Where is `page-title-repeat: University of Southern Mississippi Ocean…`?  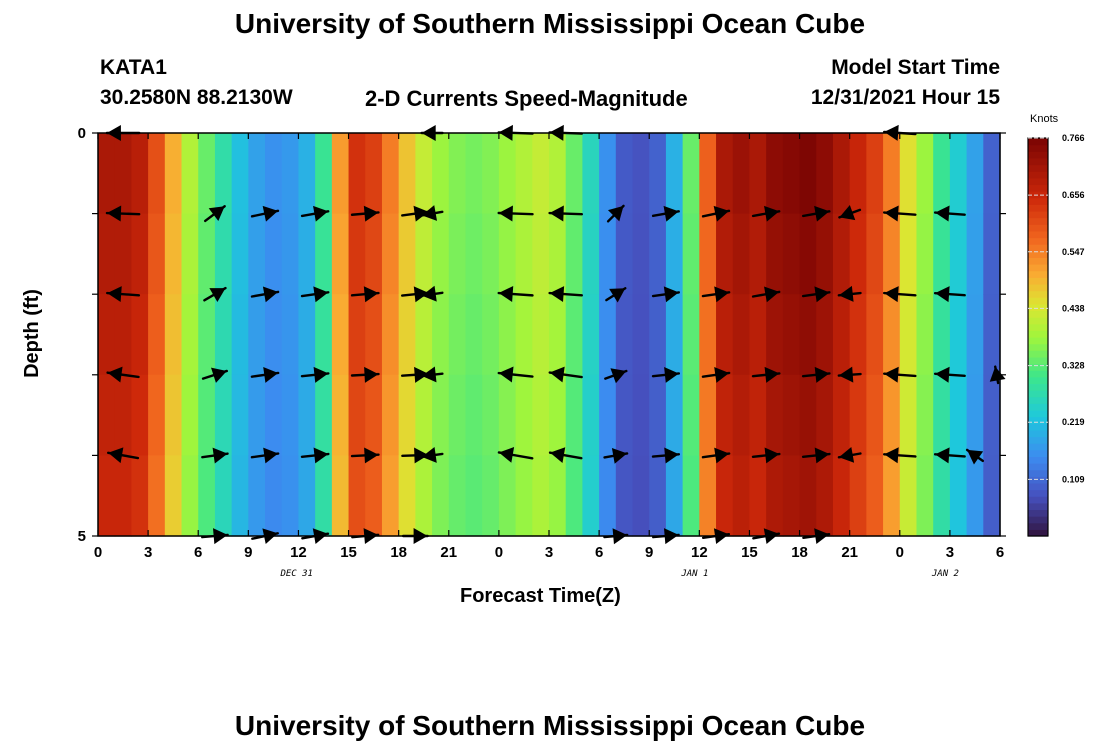 page-title-repeat: University of Southern Mississippi Ocean… is located at coordinates (550, 725).